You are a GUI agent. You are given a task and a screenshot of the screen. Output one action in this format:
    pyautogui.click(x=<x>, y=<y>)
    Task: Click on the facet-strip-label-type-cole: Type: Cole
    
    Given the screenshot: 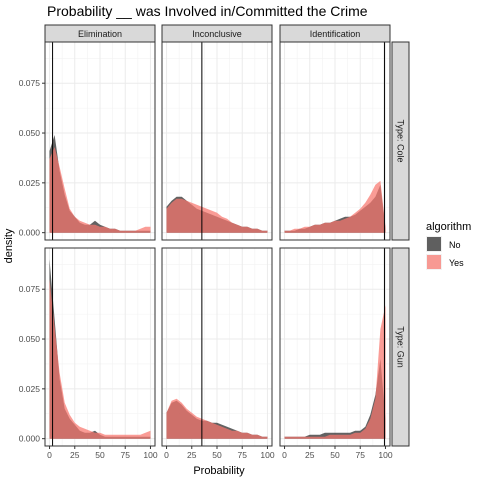 What is the action you would take?
    pyautogui.click(x=401, y=140)
    